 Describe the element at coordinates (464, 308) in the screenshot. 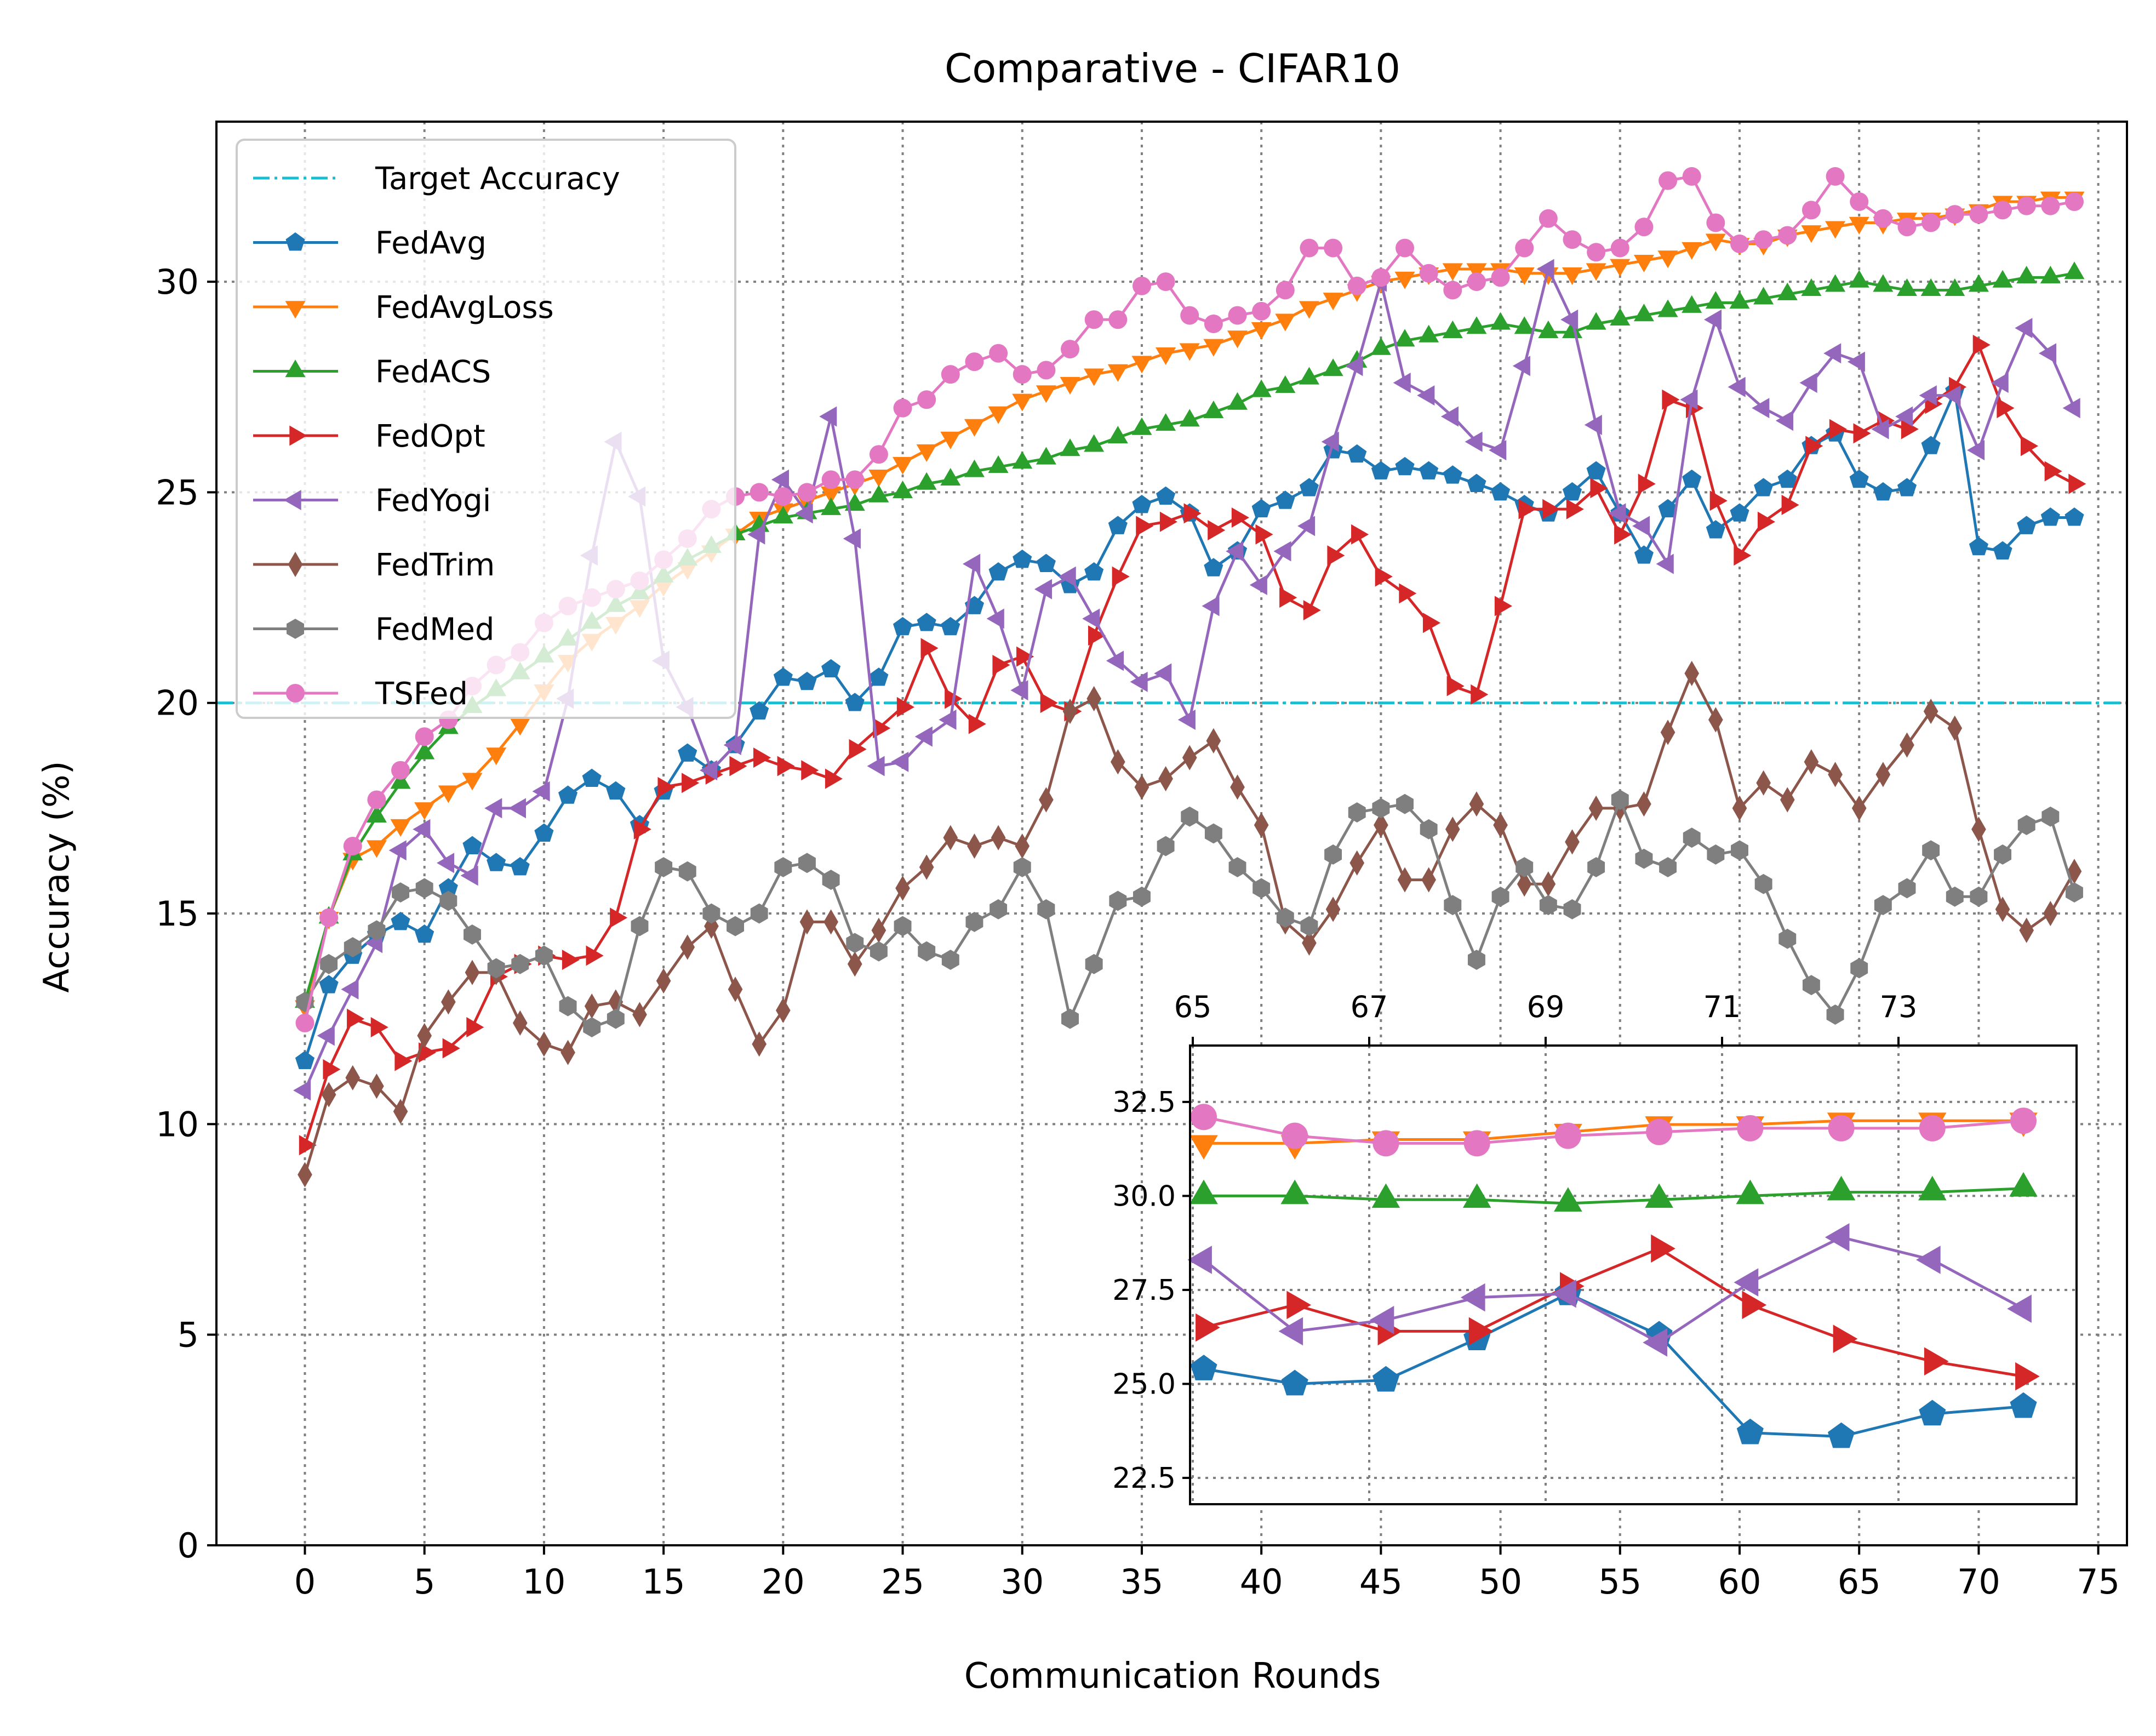

I see `legend-label: FedAvgLoss` at that location.